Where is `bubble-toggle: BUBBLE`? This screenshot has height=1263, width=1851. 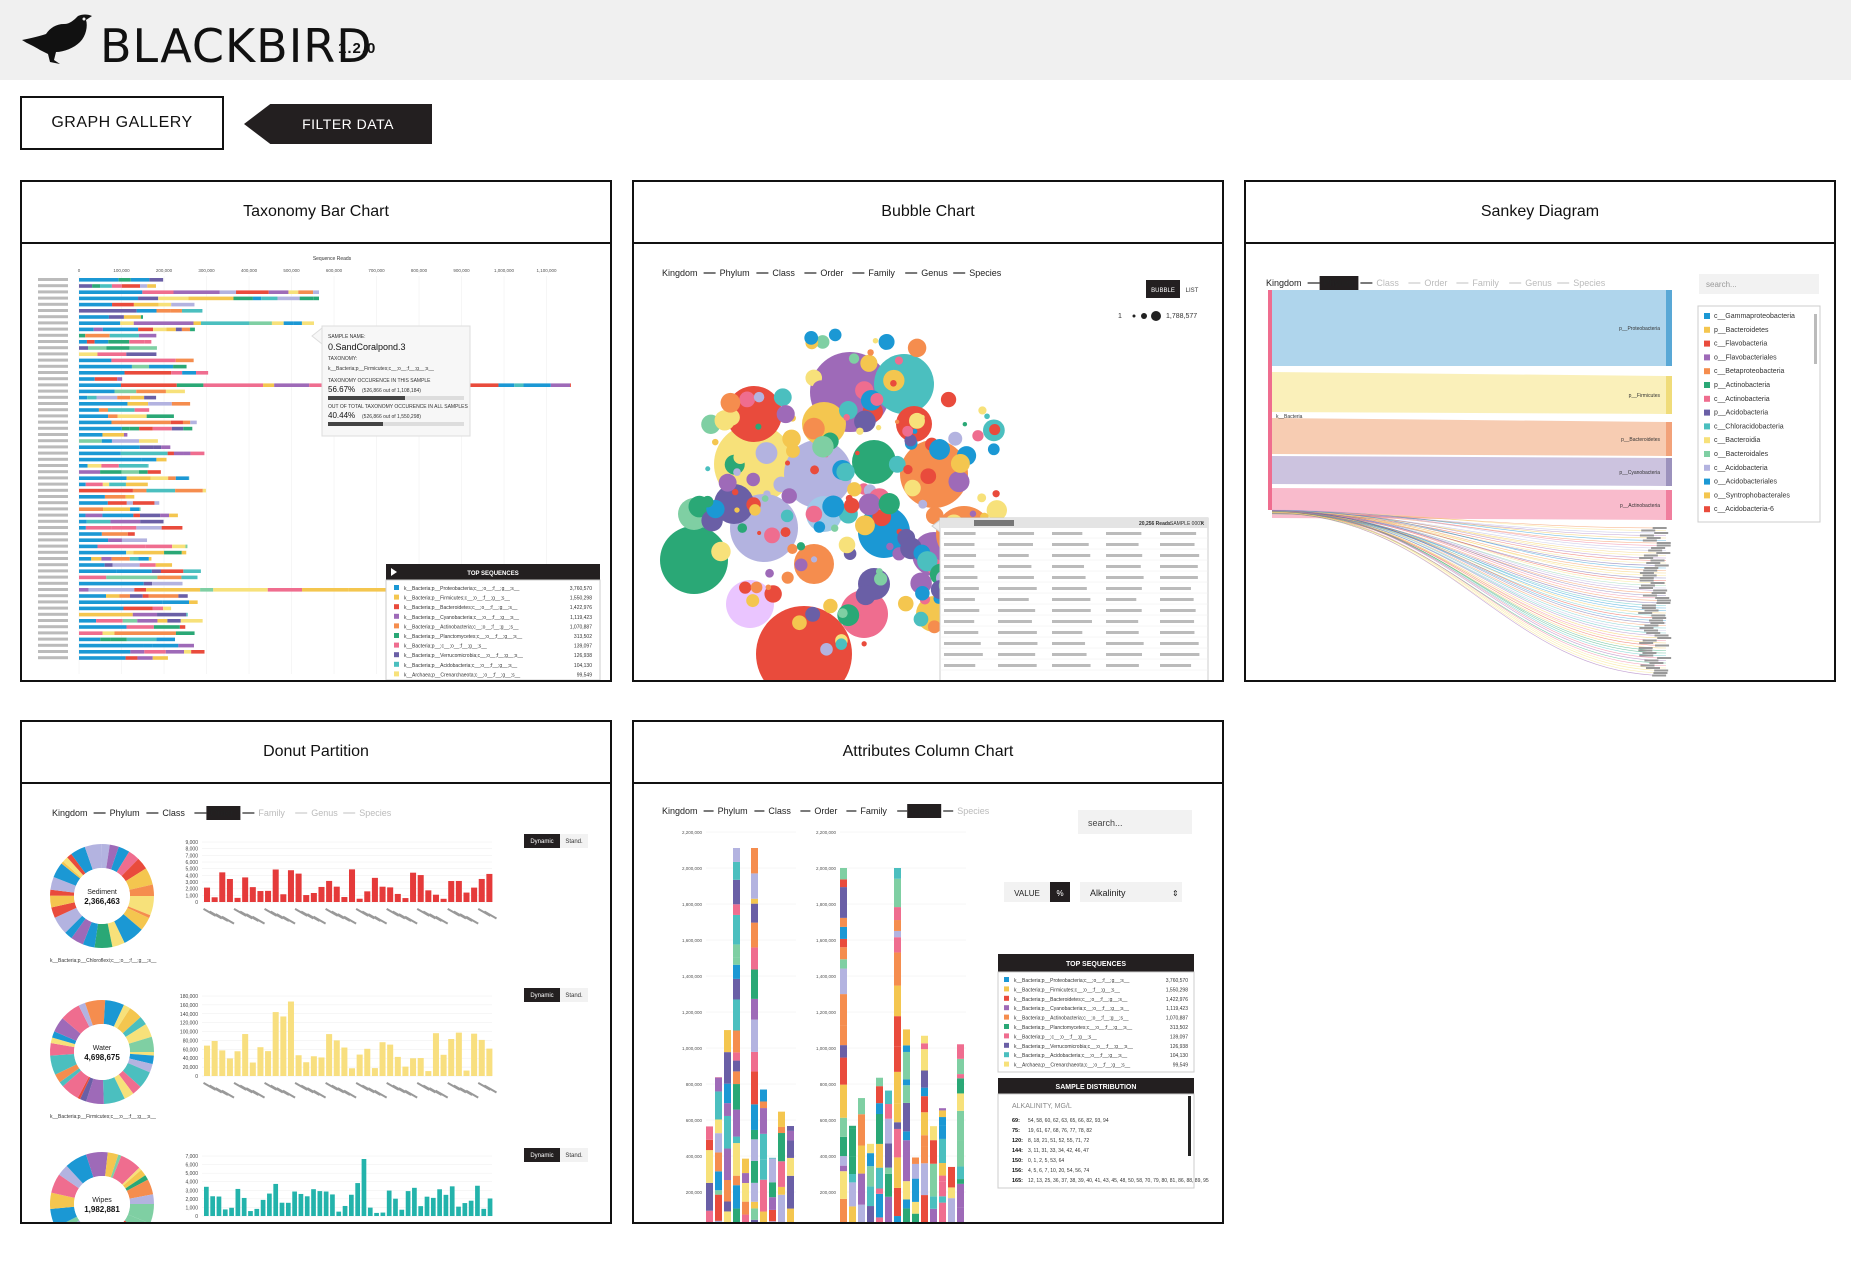
bubble-toggle: BUBBLE is located at coordinates (1163, 291).